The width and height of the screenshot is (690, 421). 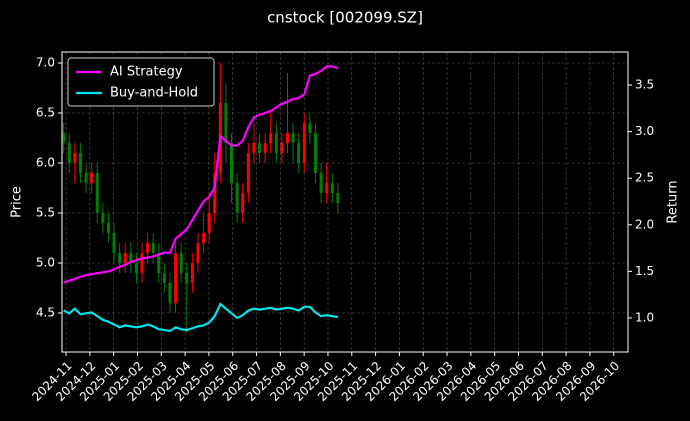 I want to click on series-line, so click(x=201, y=317).